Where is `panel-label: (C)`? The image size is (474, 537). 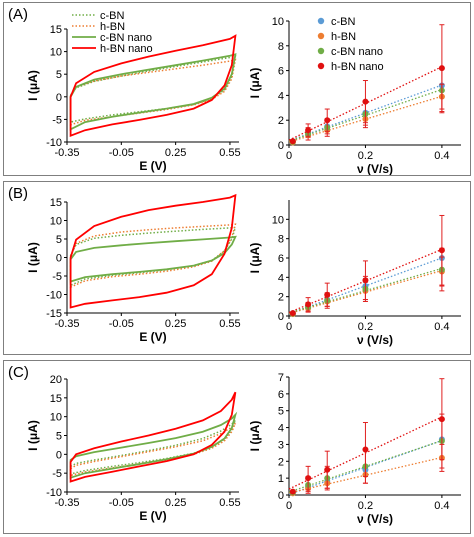 panel-label: (C) is located at coordinates (18, 372).